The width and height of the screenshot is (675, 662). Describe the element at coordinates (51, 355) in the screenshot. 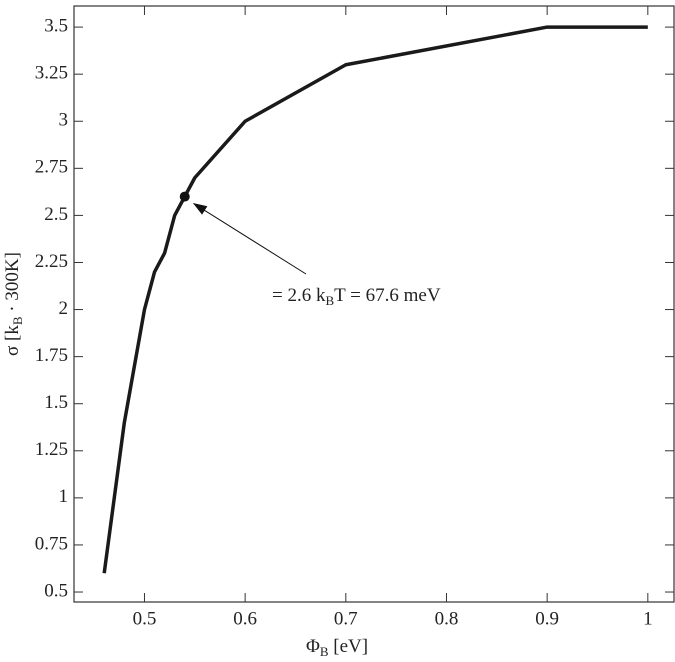

I see `y-tick-label: 1.75` at that location.